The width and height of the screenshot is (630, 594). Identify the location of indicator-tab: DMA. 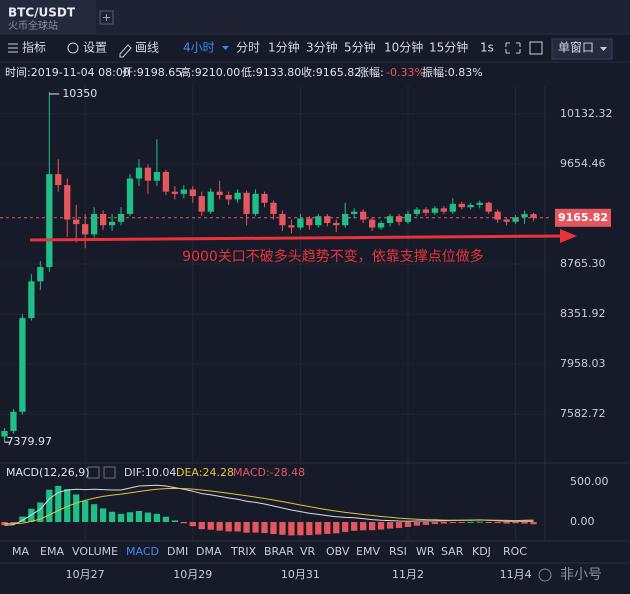
(209, 551).